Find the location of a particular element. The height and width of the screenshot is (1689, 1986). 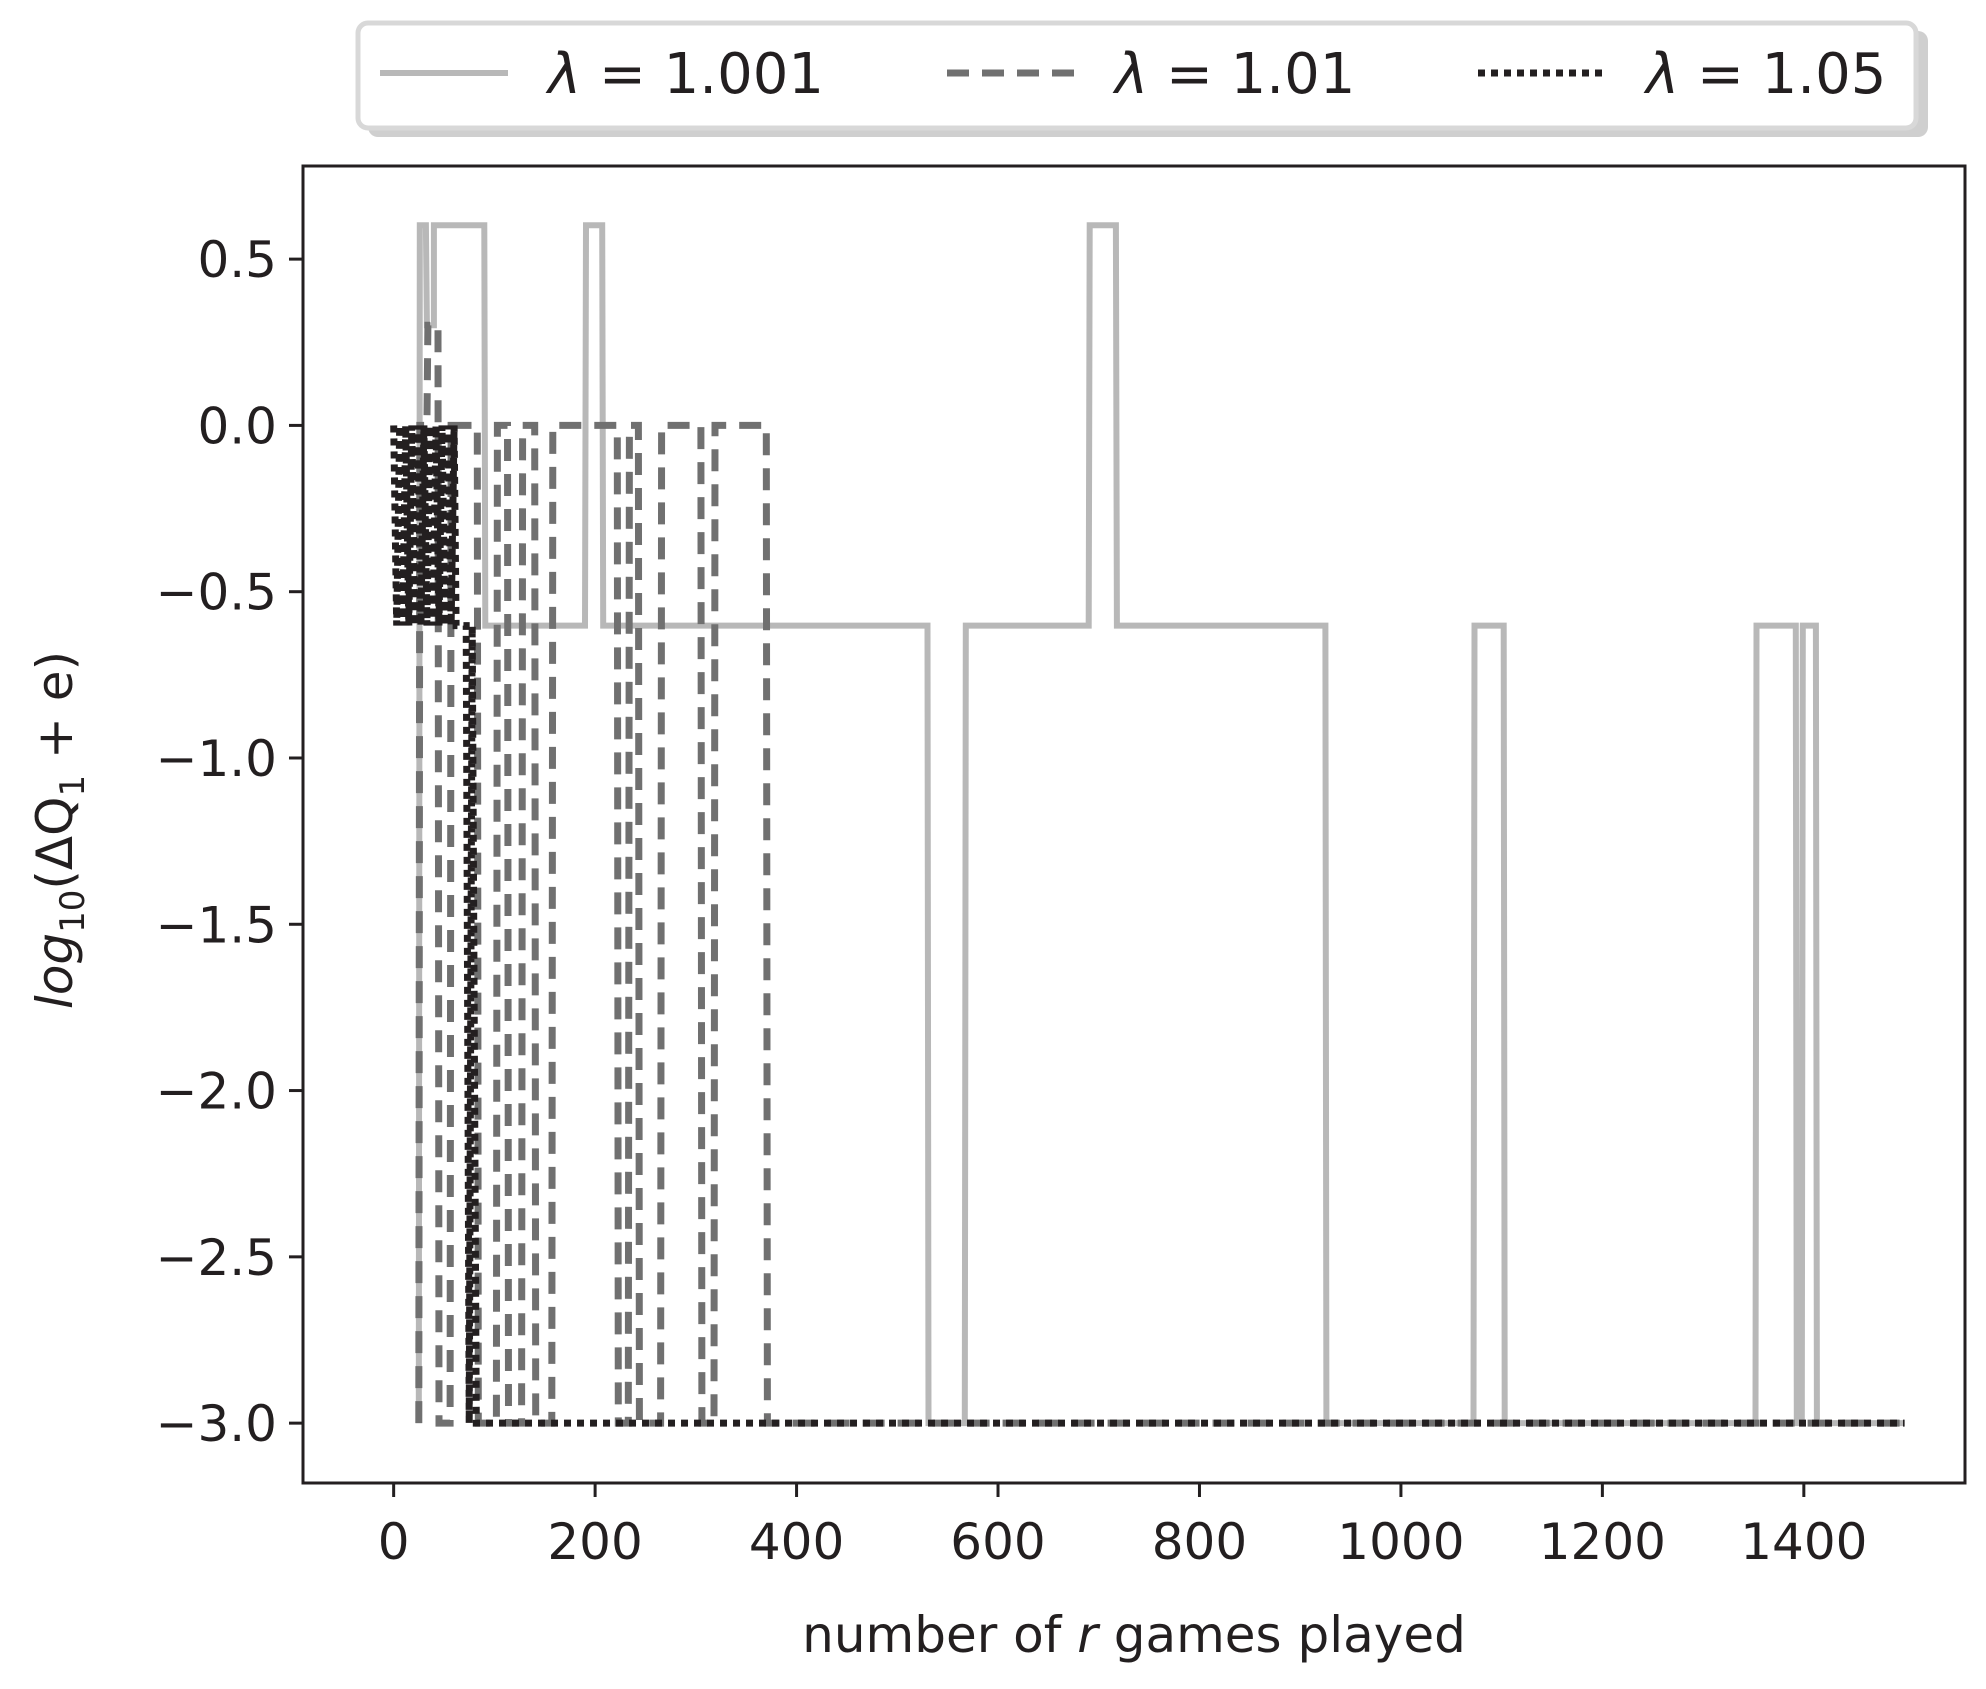

legend-label-1: λ = 1.001 is located at coordinates (684, 74).